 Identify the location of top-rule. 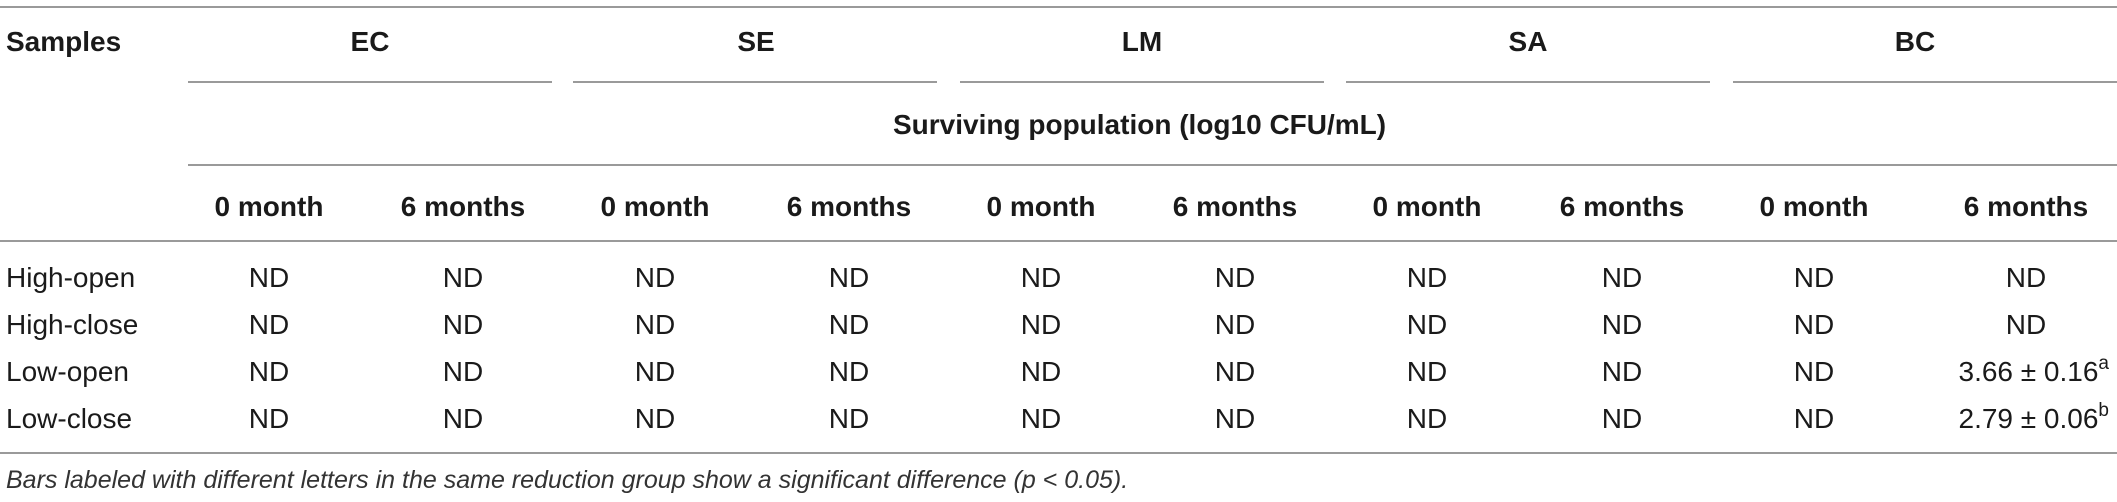
(1058, 7).